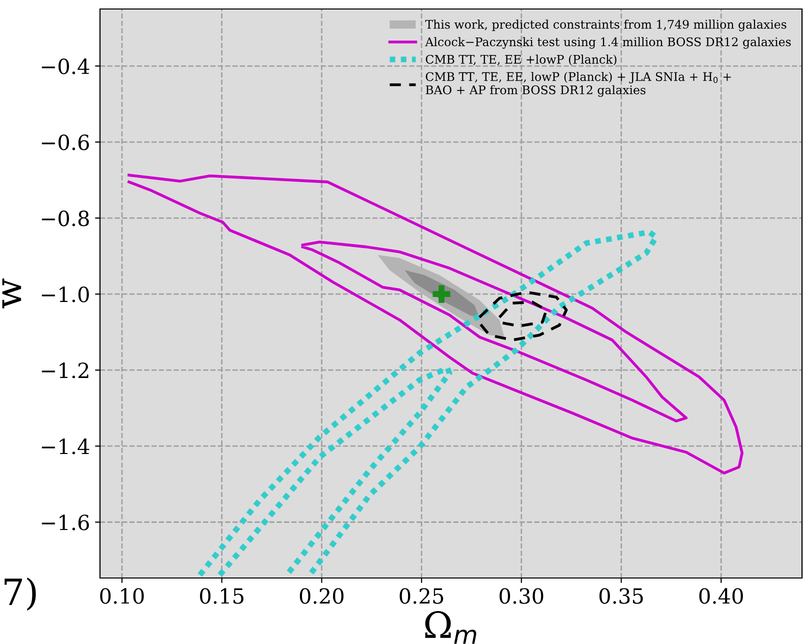  Describe the element at coordinates (721, 596) in the screenshot. I see `x-tick-label: 0.40` at that location.